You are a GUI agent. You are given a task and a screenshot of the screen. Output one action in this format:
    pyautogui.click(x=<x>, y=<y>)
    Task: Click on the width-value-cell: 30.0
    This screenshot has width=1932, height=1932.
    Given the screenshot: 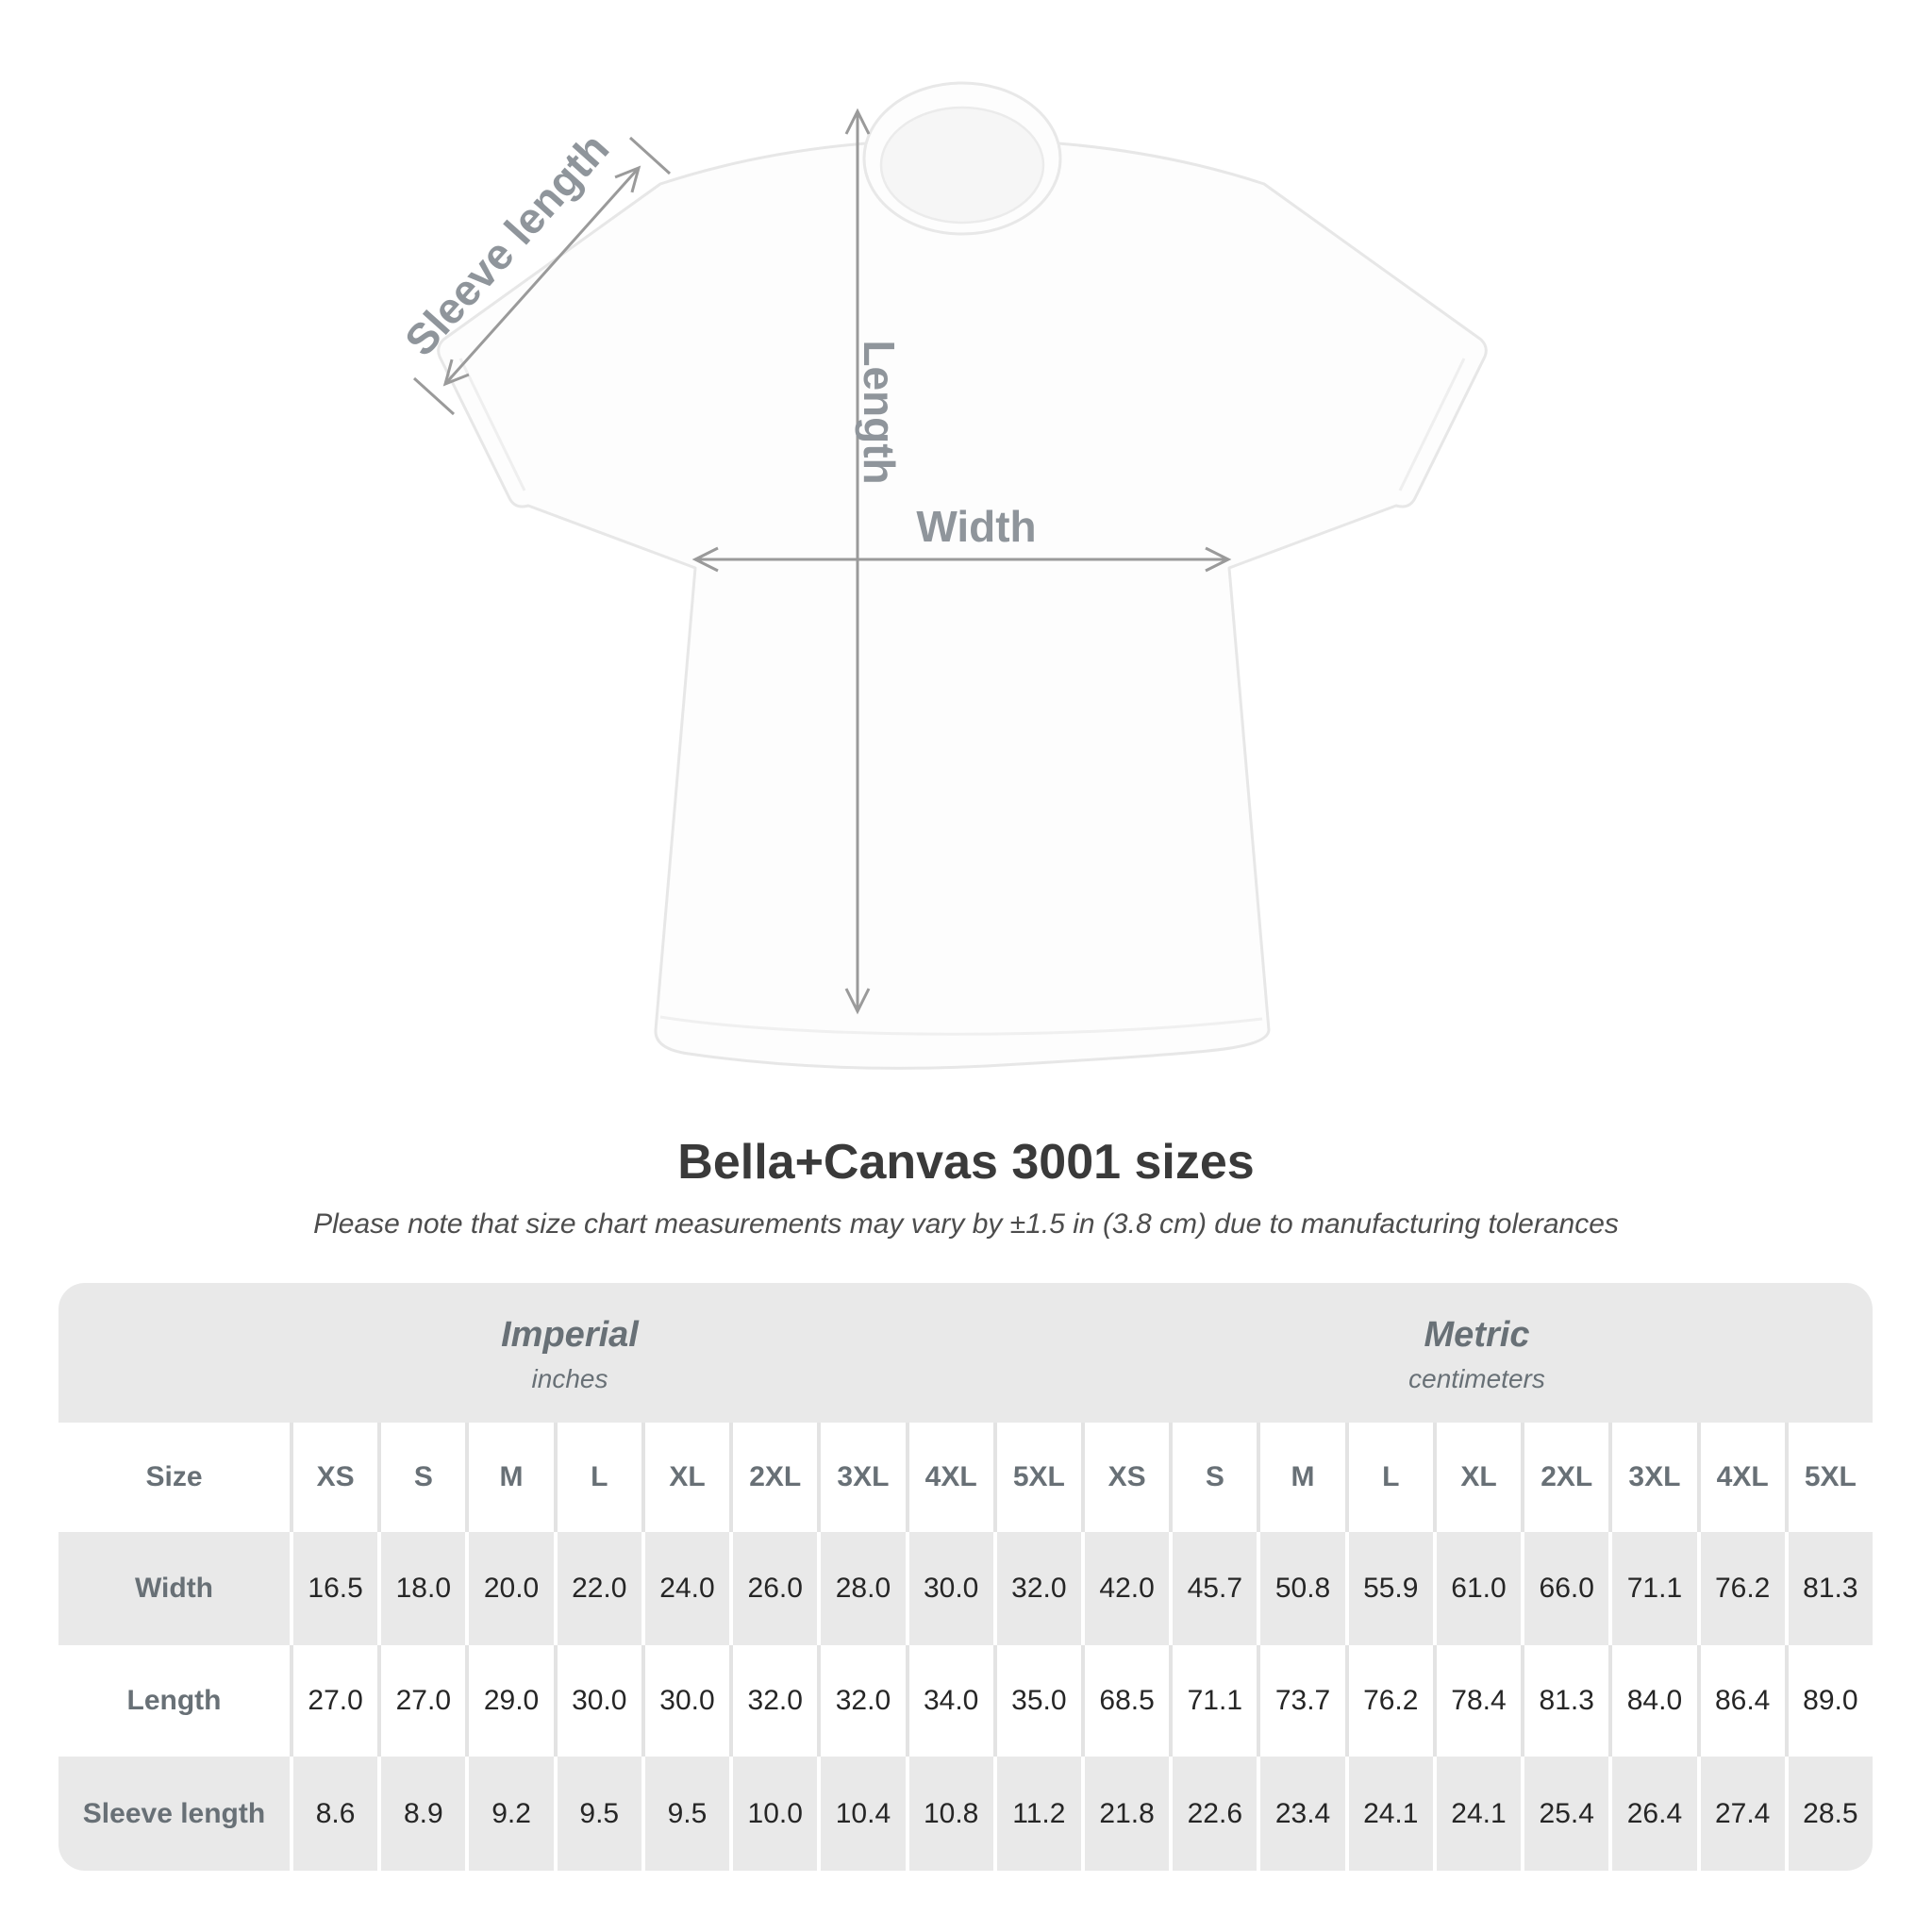 What is the action you would take?
    pyautogui.click(x=949, y=1589)
    